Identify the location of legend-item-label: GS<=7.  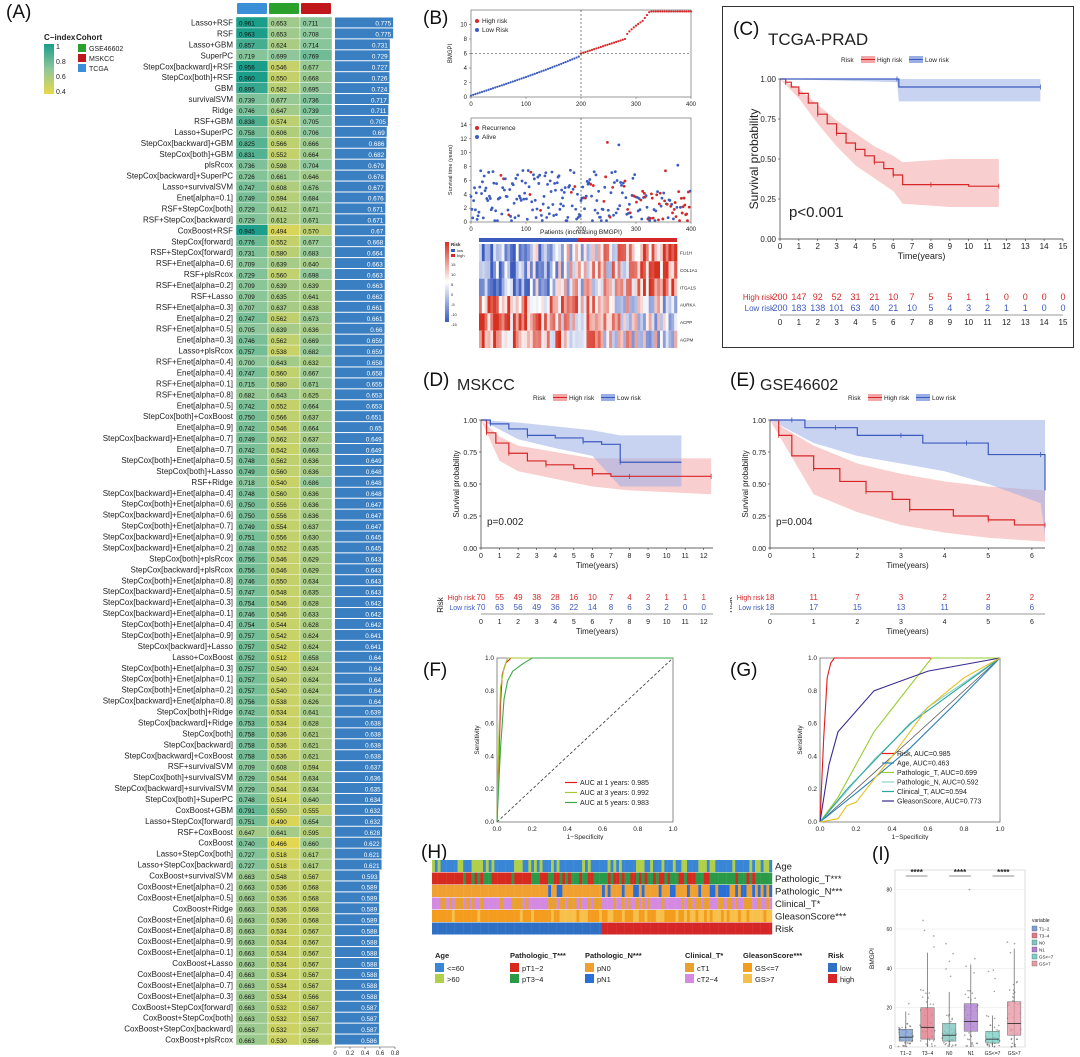
(1046, 957).